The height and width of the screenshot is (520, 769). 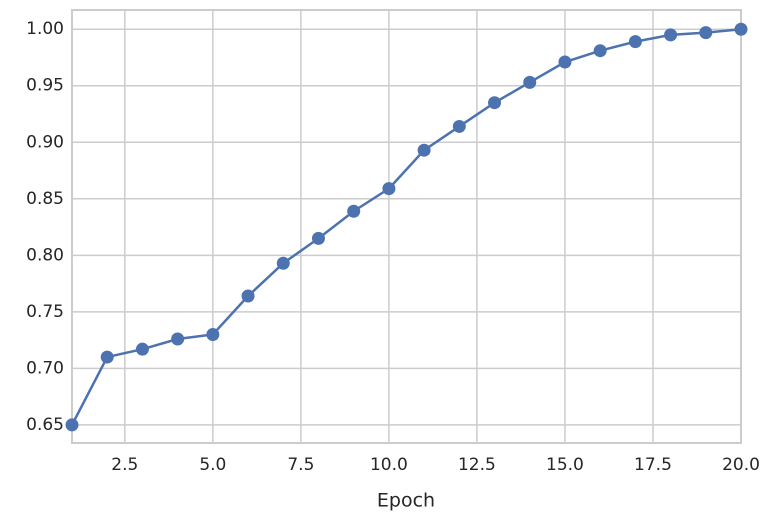 What do you see at coordinates (45, 255) in the screenshot?
I see `y-tick-label: 0.80` at bounding box center [45, 255].